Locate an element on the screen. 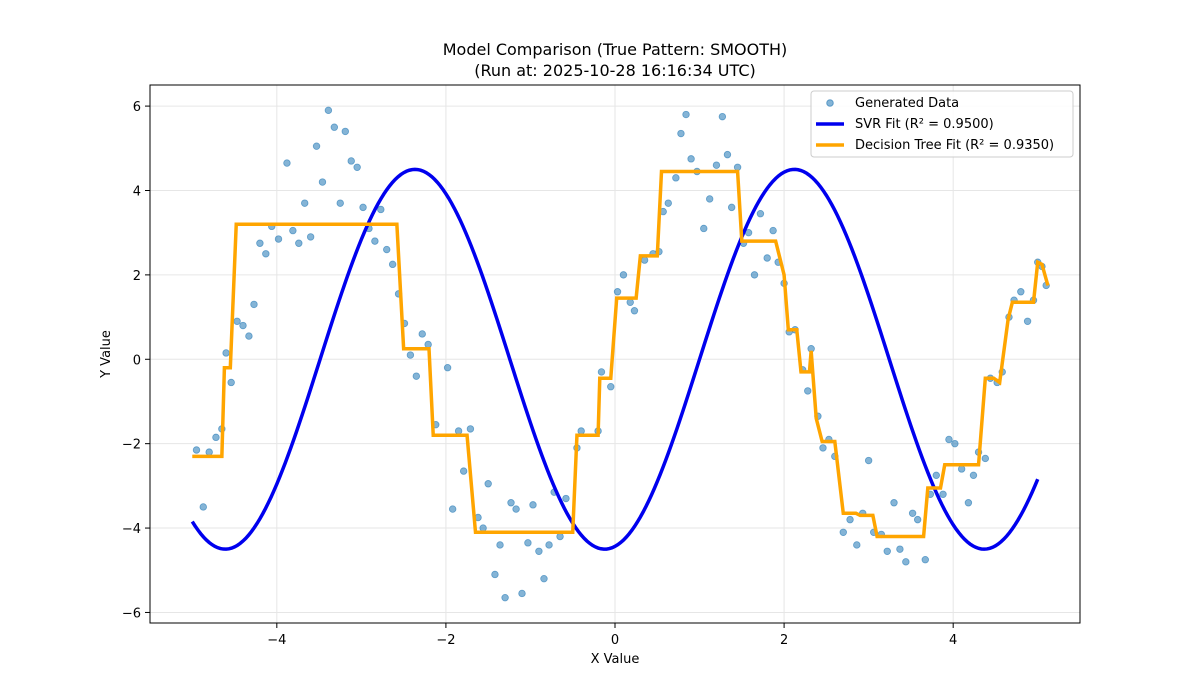  x-tick-label: 2 is located at coordinates (784, 640).